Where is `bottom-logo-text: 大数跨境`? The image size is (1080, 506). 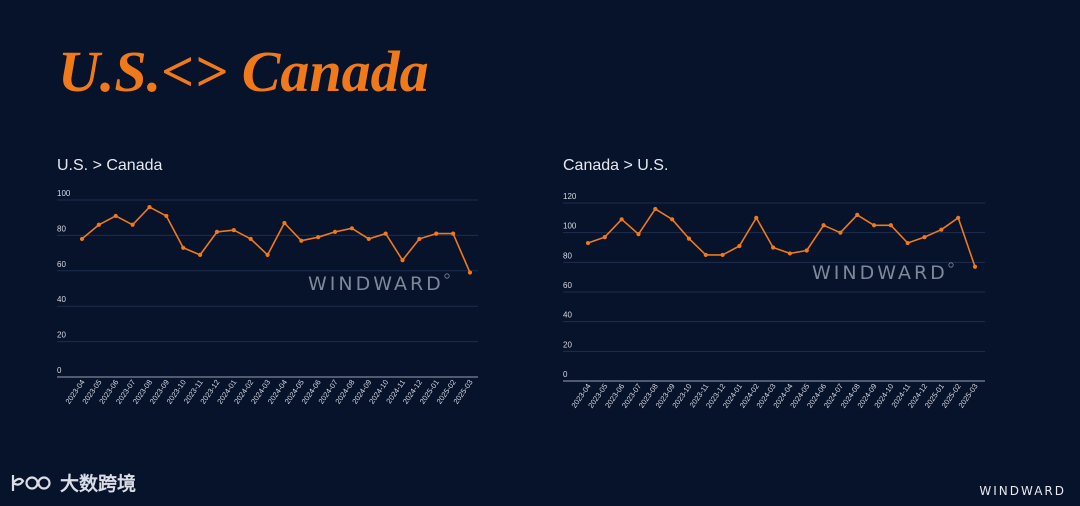
bottom-logo-text: 大数跨境 is located at coordinates (98, 484).